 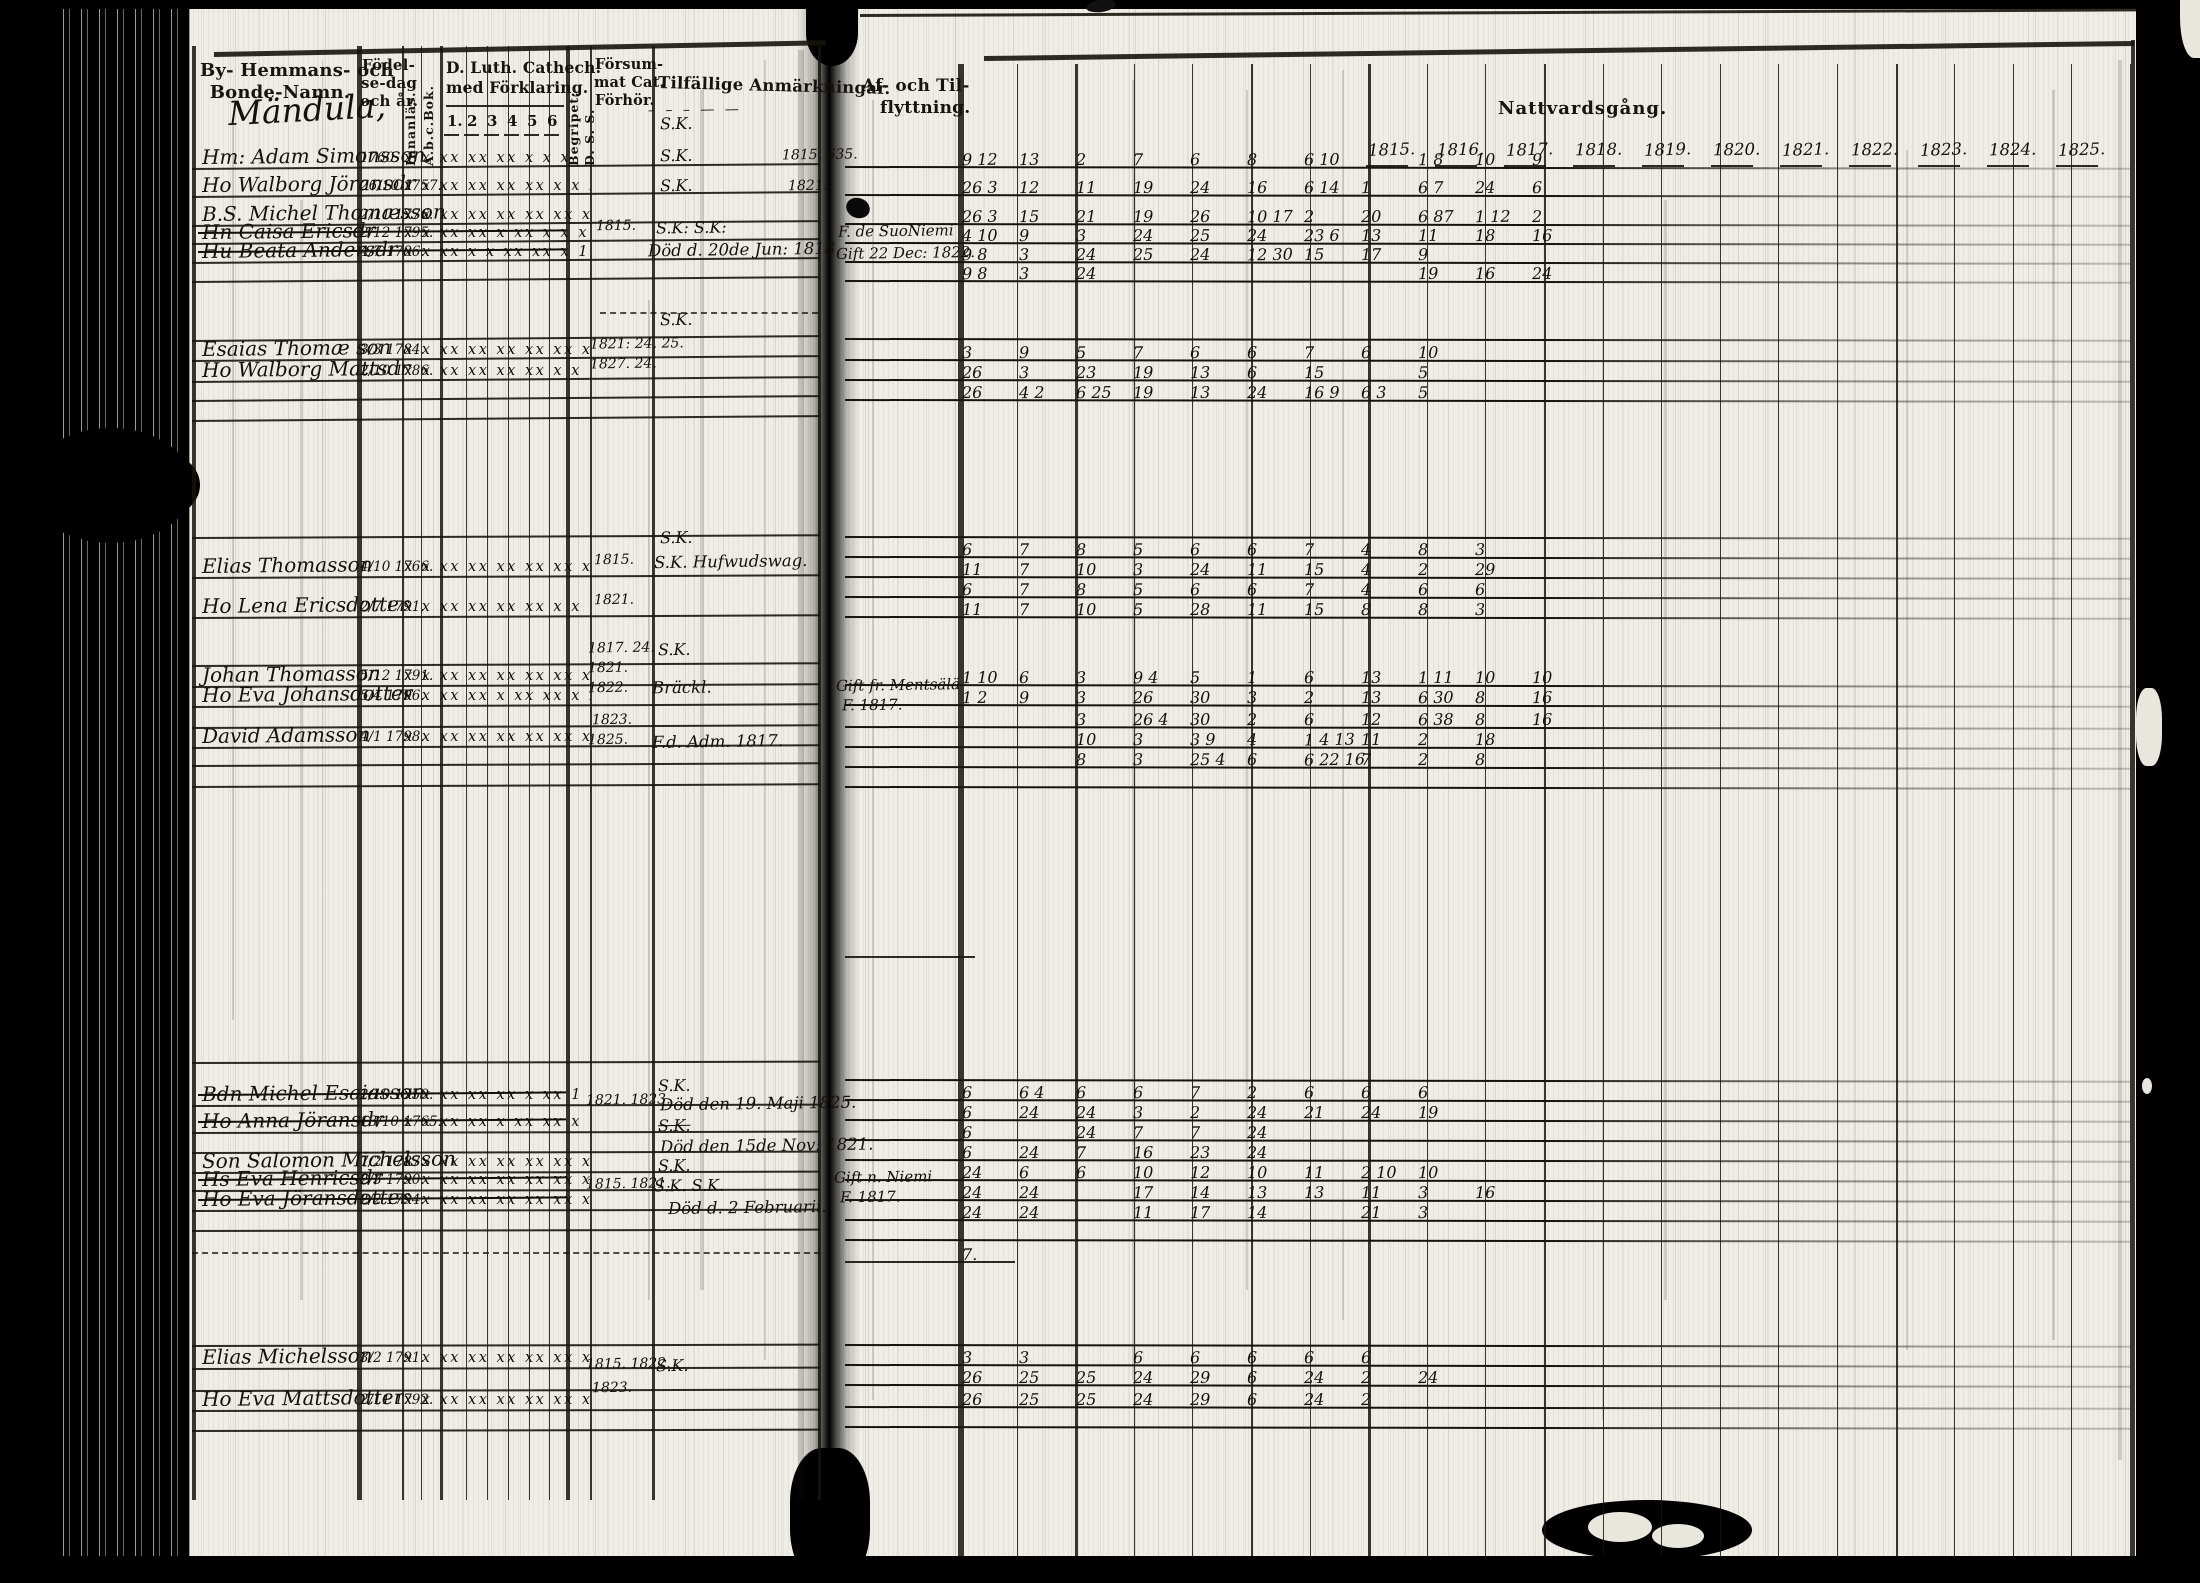 I want to click on communion-value: 18, so click(x=1485, y=235).